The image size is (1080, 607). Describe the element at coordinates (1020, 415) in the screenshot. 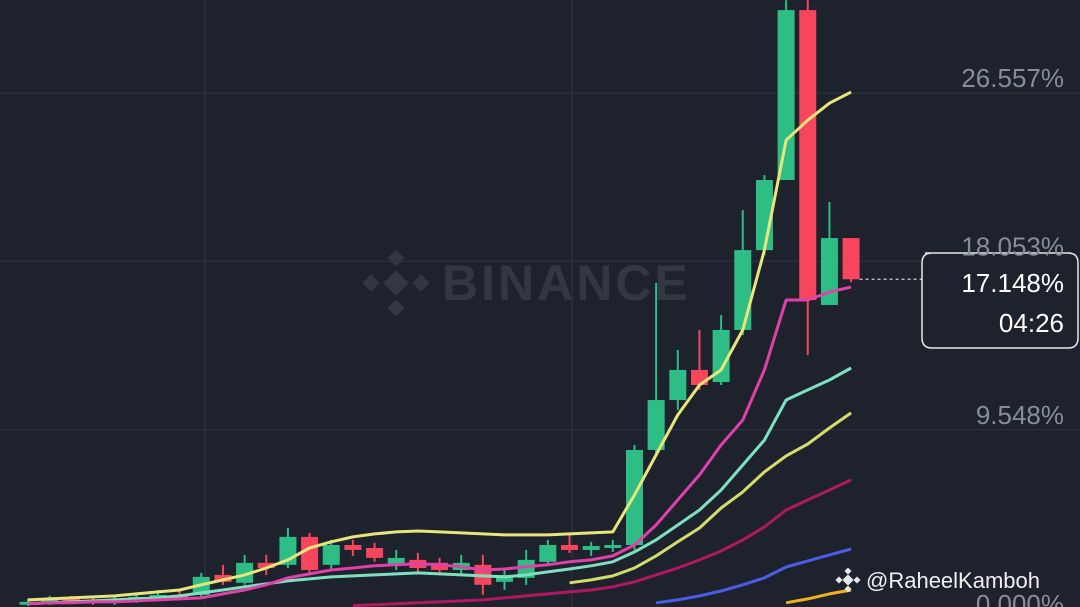

I see `y-tick-label: 9.548%` at that location.